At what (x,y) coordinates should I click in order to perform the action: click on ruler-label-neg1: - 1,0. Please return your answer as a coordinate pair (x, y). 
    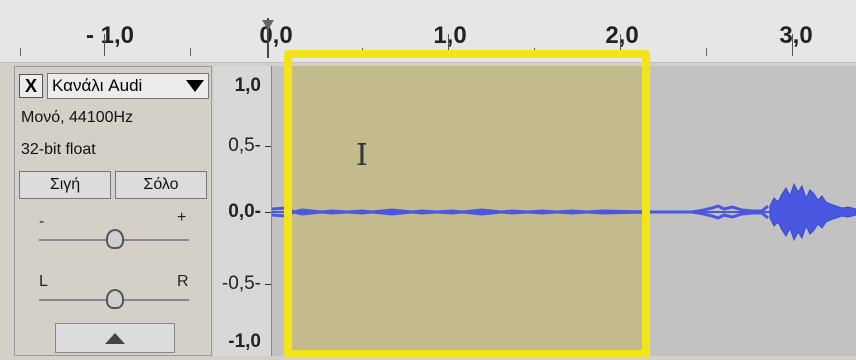
    Looking at the image, I should click on (110, 35).